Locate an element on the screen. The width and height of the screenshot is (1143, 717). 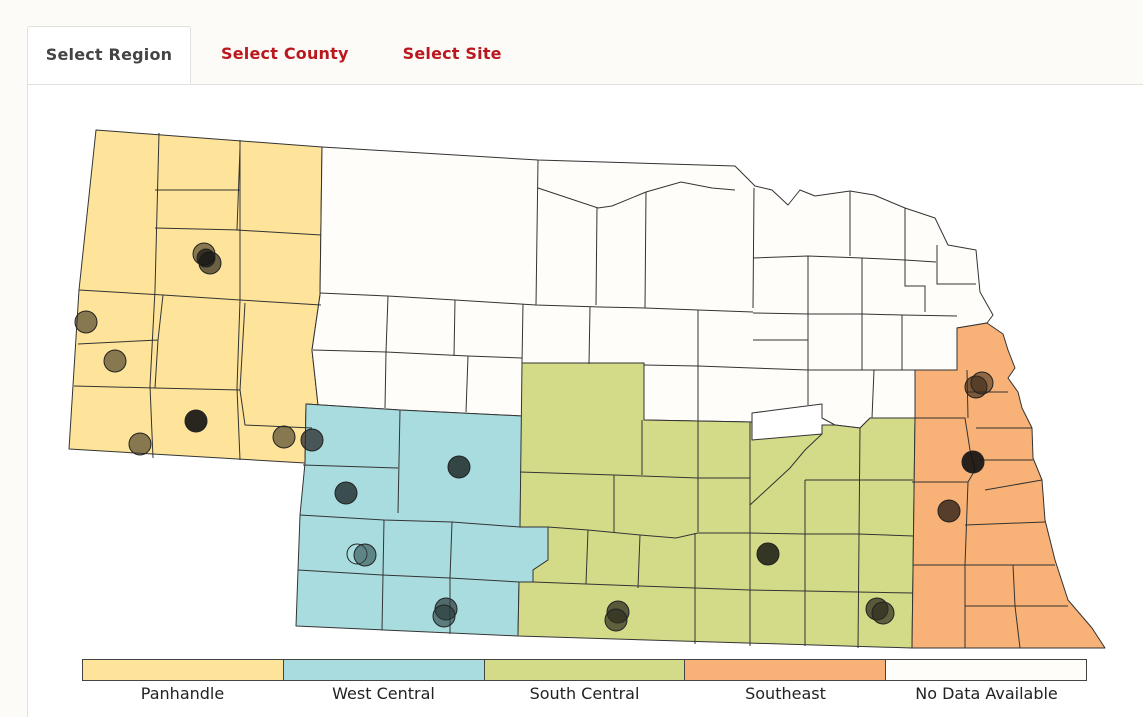
legend-swatch-panhandle is located at coordinates (183, 670).